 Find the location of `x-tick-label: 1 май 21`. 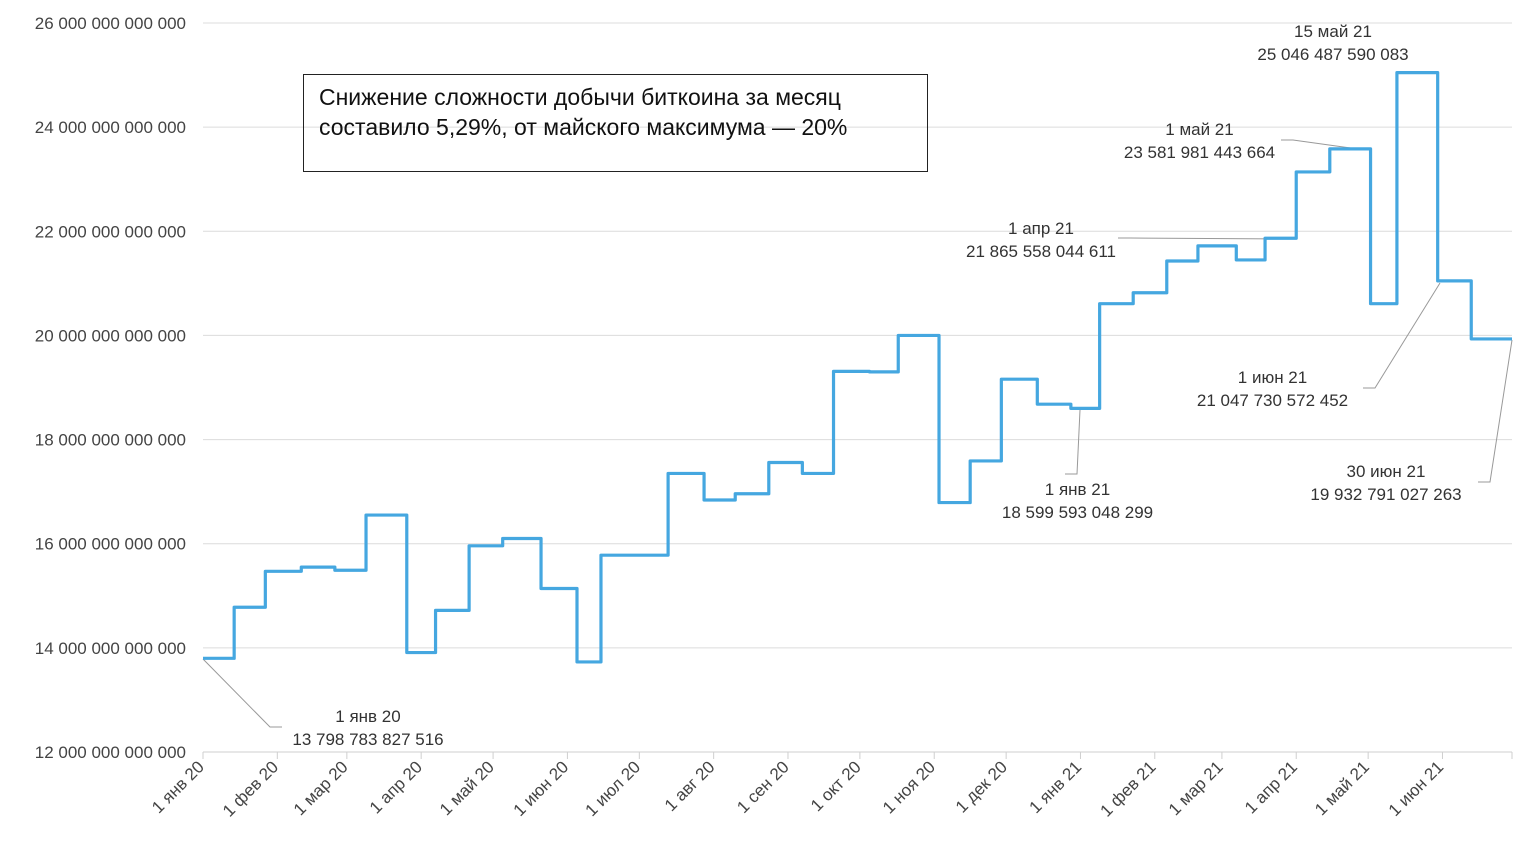

x-tick-label: 1 май 21 is located at coordinates (1342, 788).